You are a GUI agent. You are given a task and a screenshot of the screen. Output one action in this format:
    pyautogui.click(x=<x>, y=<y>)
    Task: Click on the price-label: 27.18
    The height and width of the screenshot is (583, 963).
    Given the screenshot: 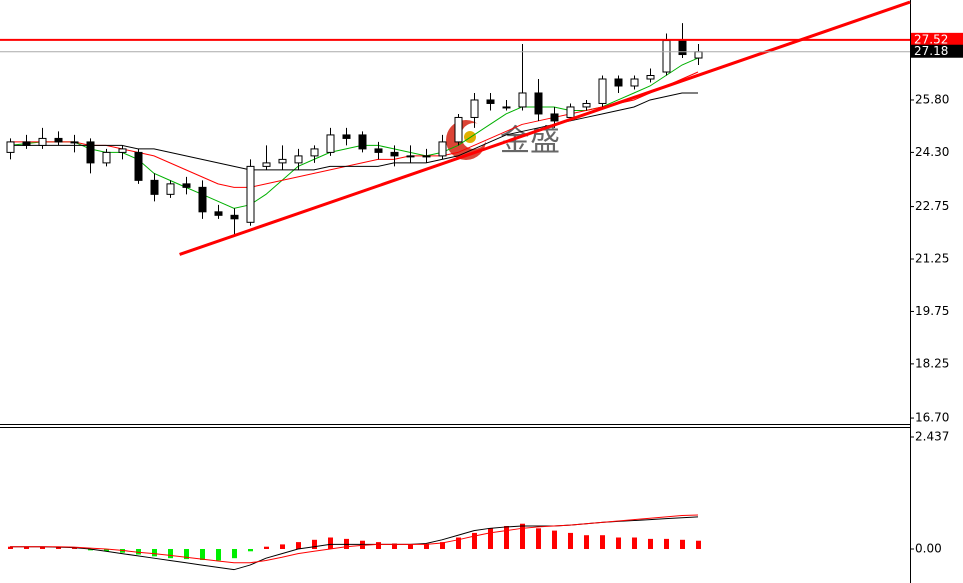 What is the action you would take?
    pyautogui.click(x=931, y=51)
    